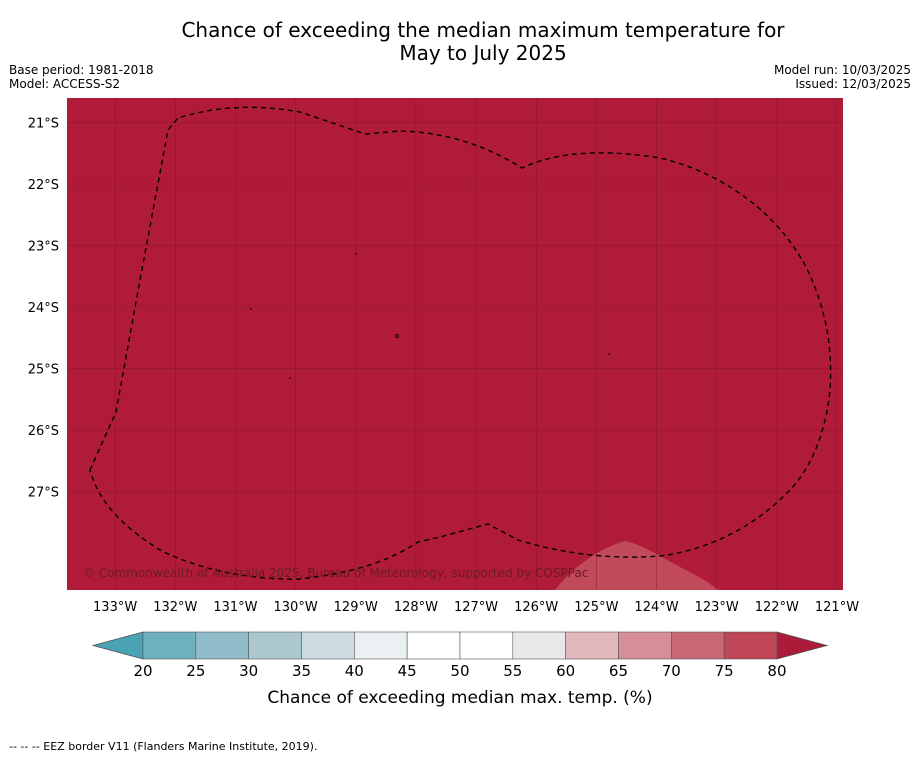  I want to click on latitude-label: 22°S, so click(43, 185).